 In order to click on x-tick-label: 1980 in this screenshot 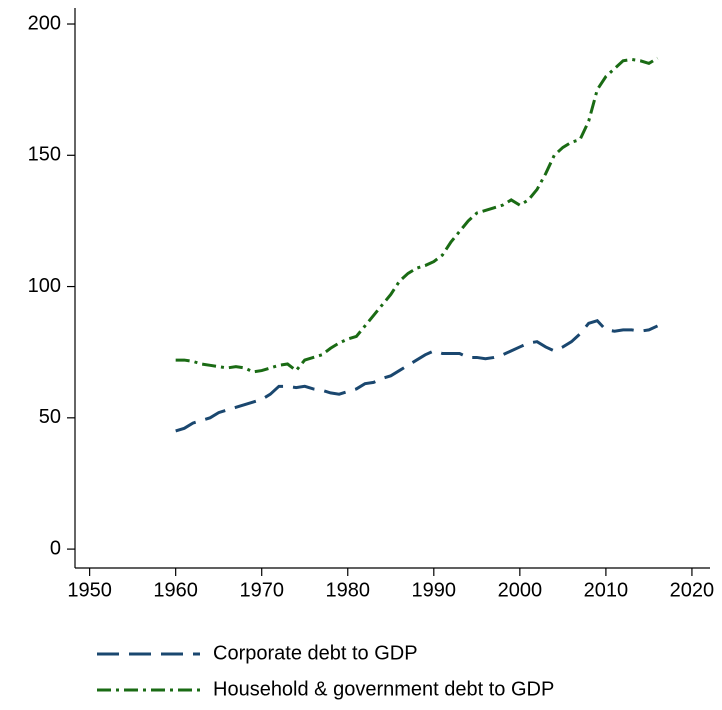, I will do `click(348, 590)`.